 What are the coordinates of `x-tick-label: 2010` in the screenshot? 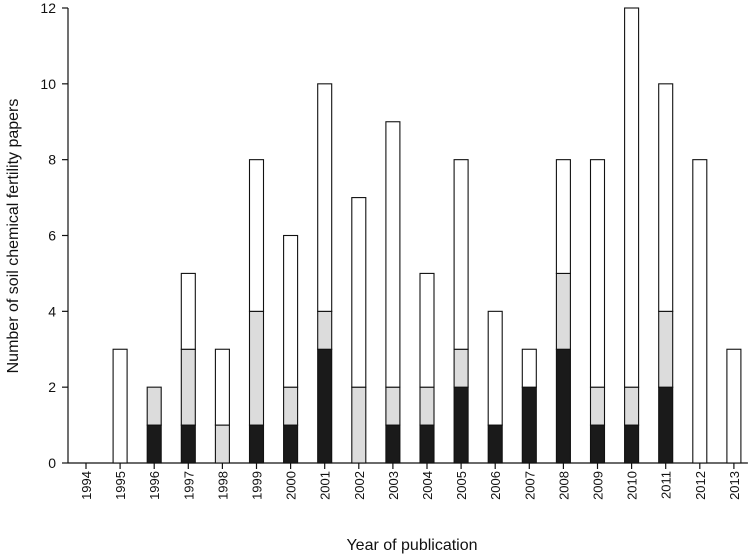 It's located at (632, 485).